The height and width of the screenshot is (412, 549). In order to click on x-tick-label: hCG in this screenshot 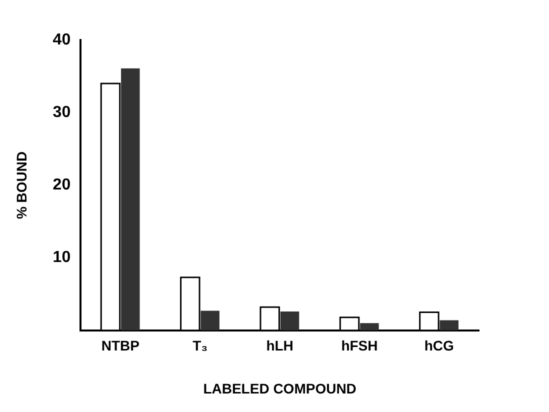, I will do `click(439, 346)`.